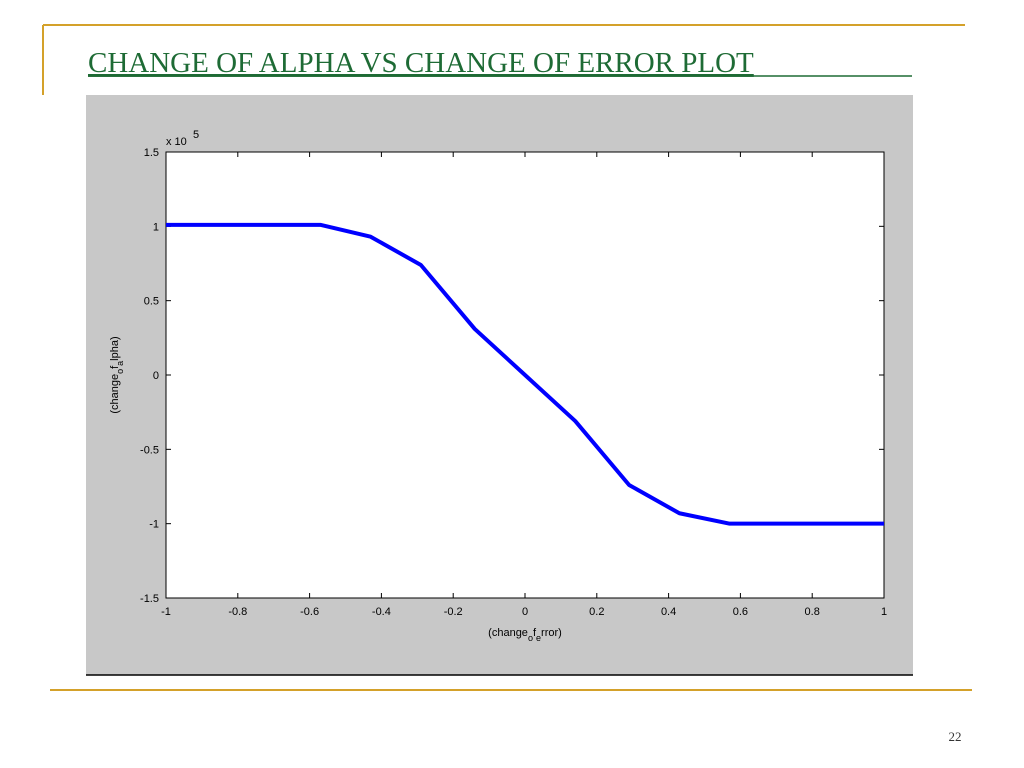 This screenshot has width=1024, height=768. I want to click on y-tick-label: -0.5, so click(149, 450).